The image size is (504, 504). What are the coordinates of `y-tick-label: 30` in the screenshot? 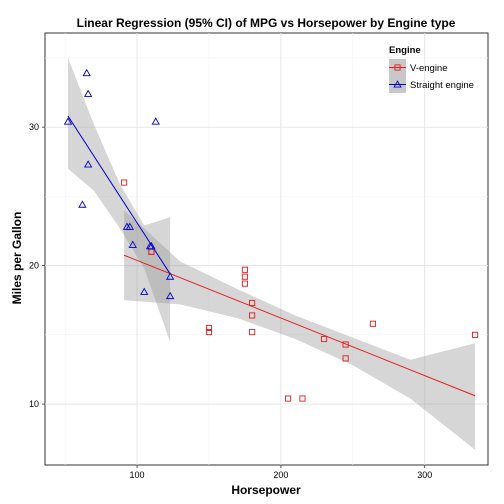 It's located at (34, 127).